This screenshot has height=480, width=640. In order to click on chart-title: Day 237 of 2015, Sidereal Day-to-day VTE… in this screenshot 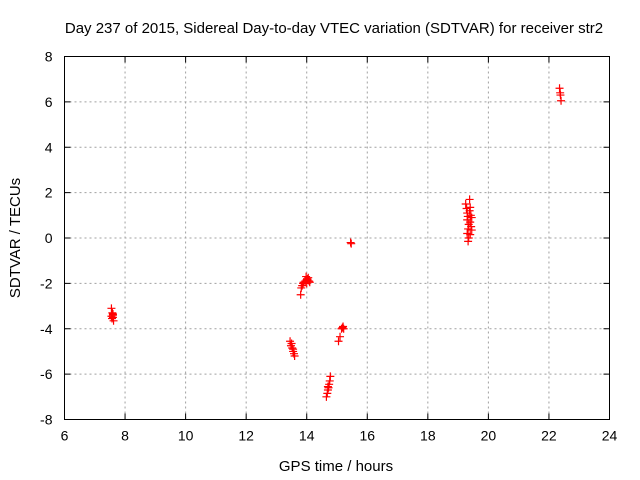, I will do `click(334, 28)`.